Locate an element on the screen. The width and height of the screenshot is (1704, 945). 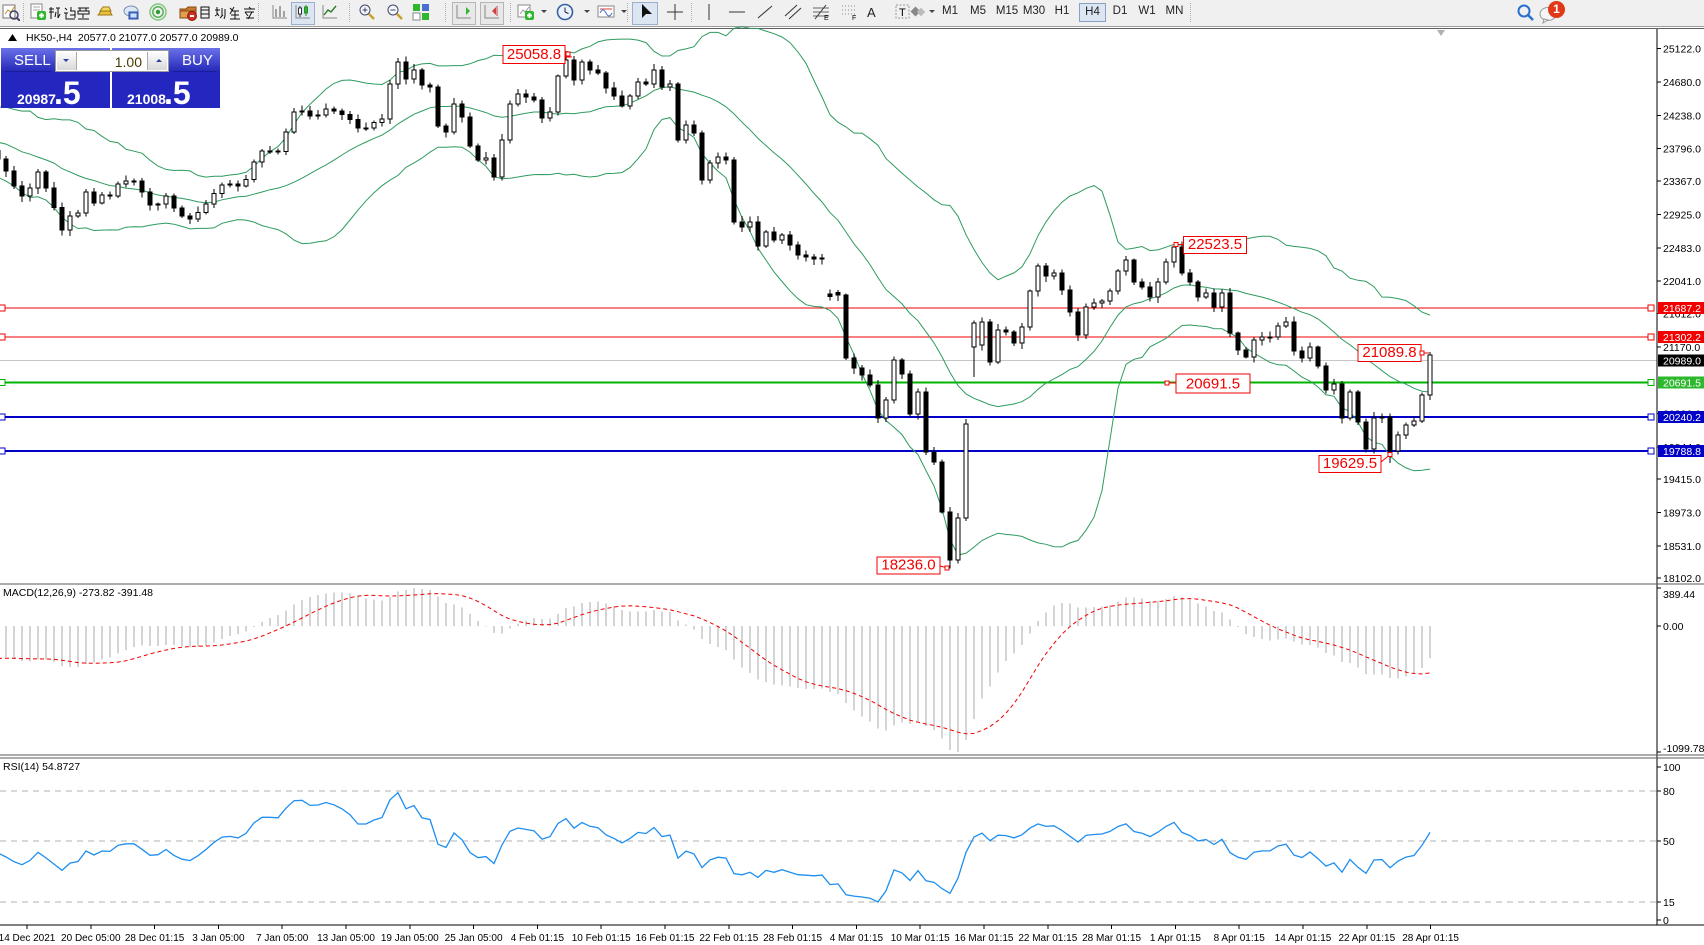
svg-text: 24680.0 is located at coordinates (1682, 83).